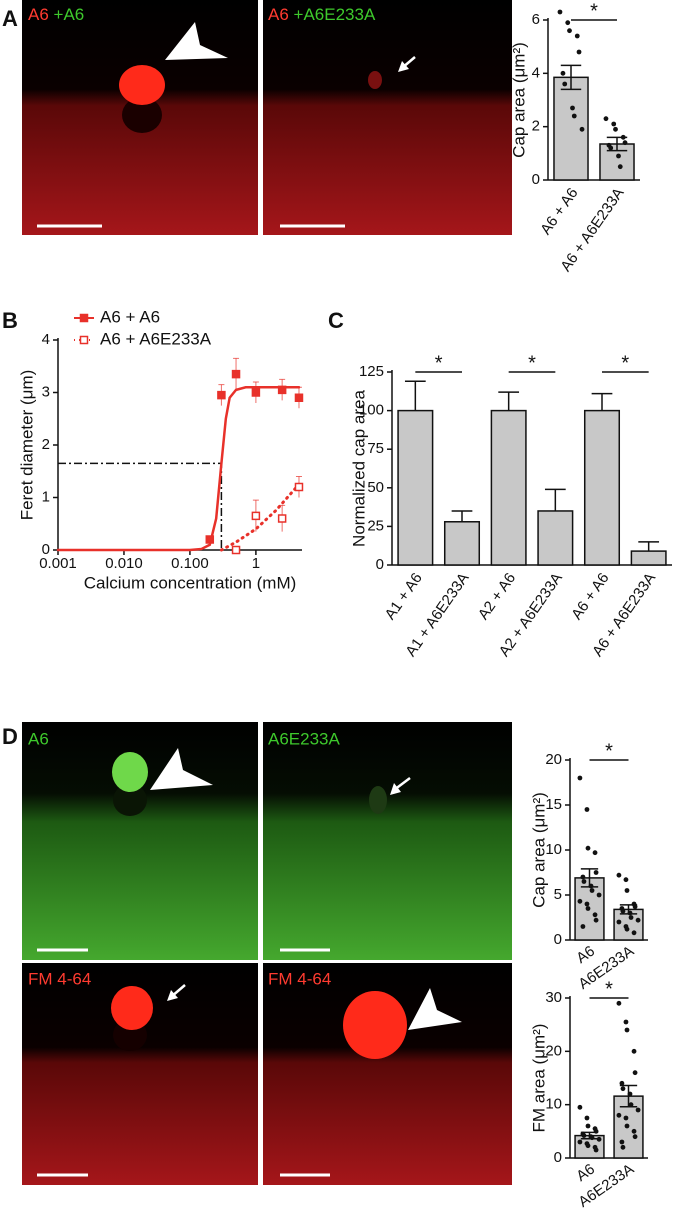 This screenshot has width=677, height=1227. Describe the element at coordinates (336, 320) in the screenshot. I see `panel-letter: C` at that location.